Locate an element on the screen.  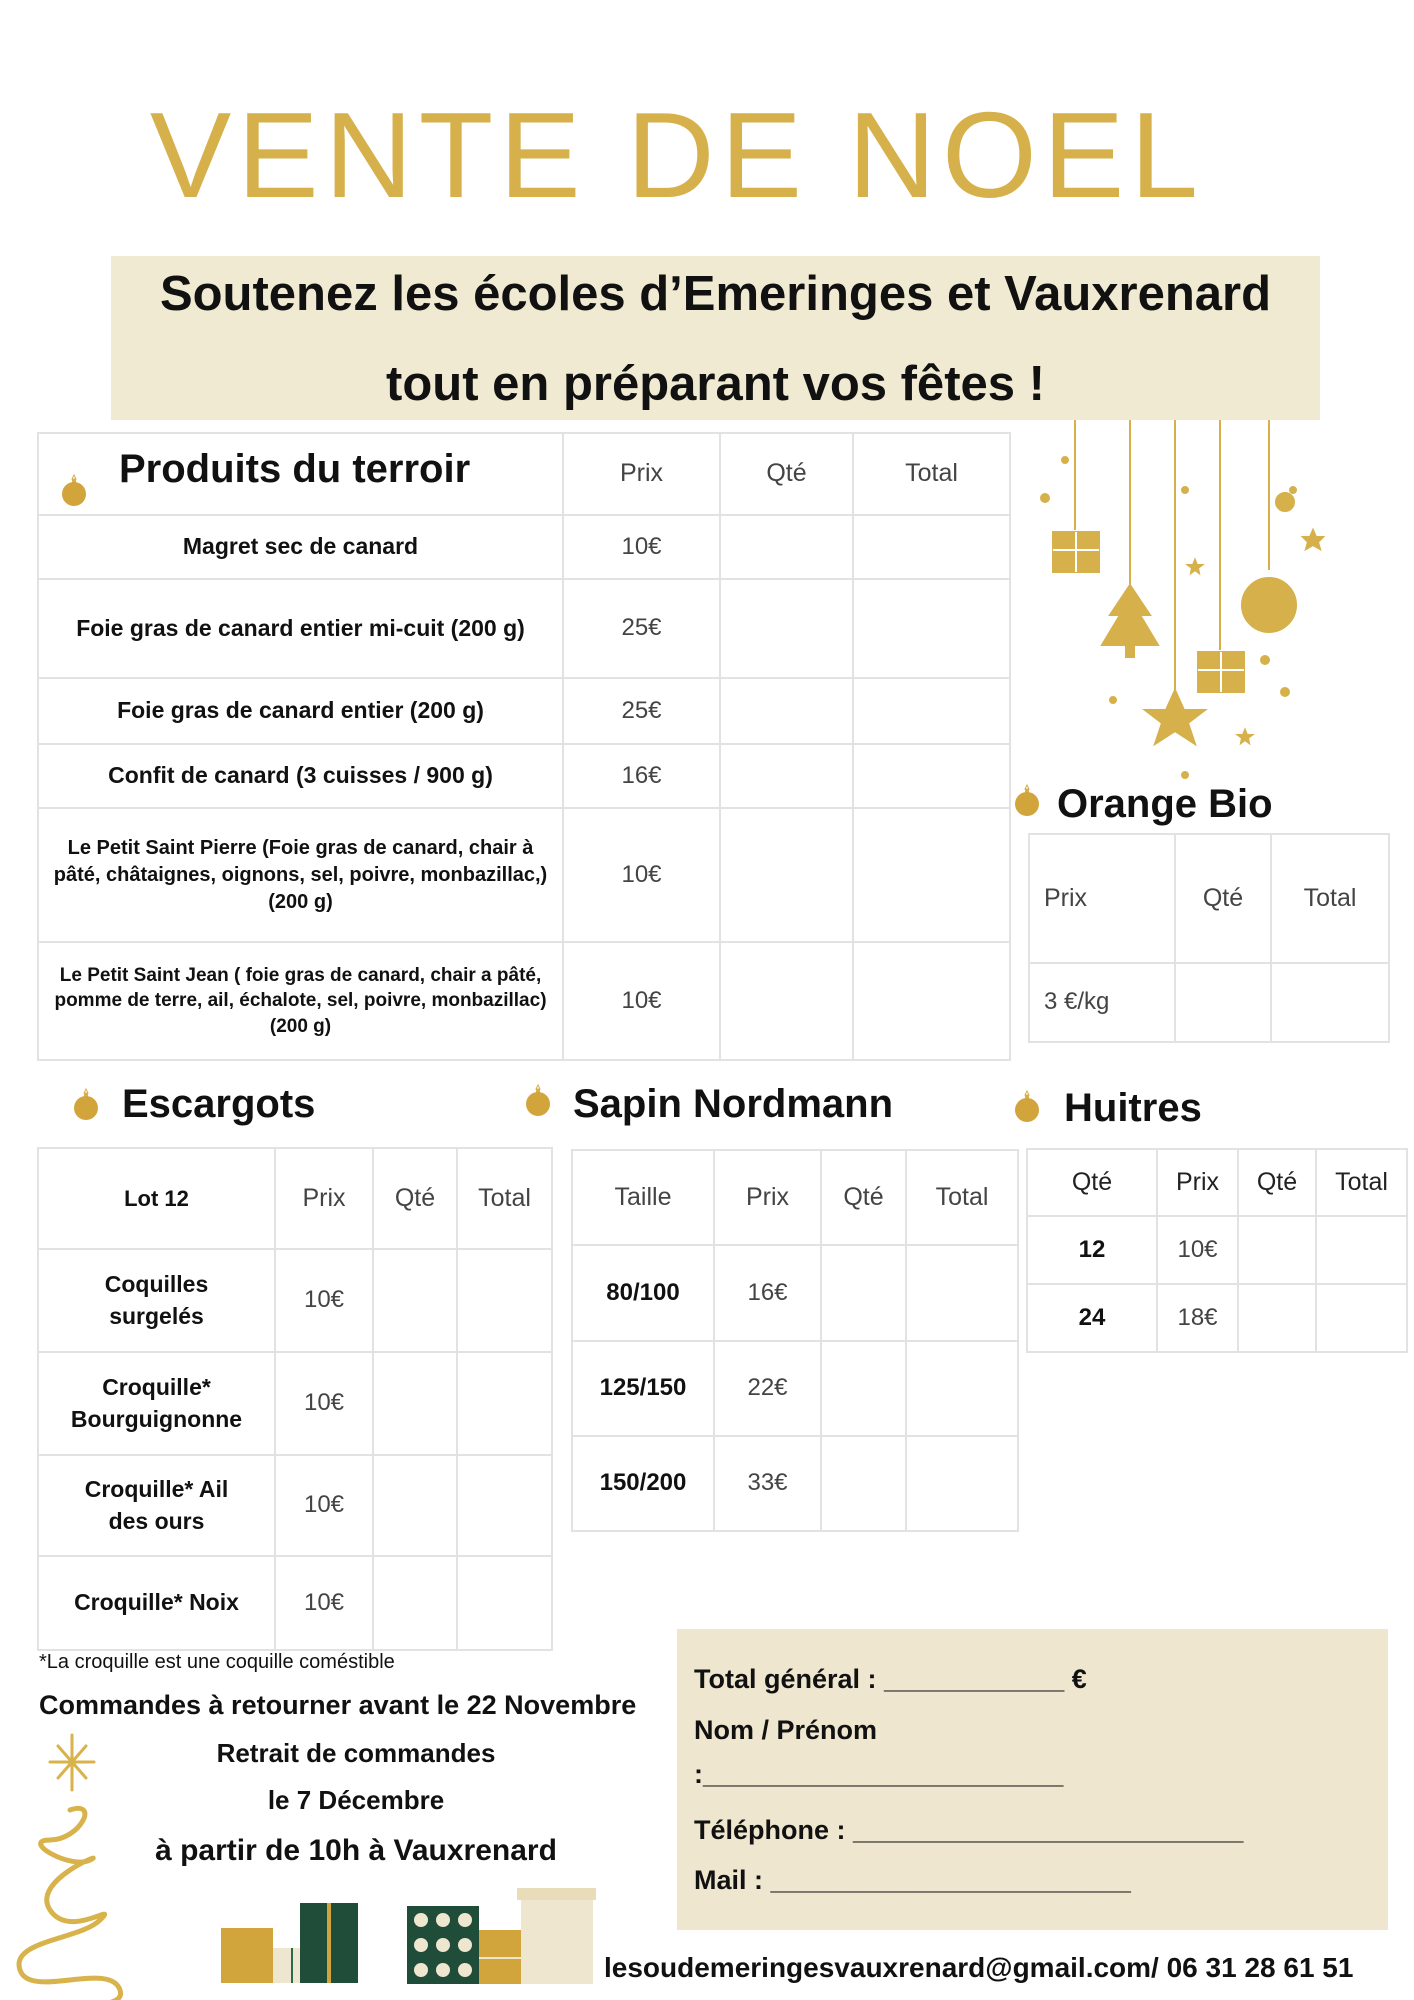
phone-field: Téléphone : __________________________ is located at coordinates (969, 1830).